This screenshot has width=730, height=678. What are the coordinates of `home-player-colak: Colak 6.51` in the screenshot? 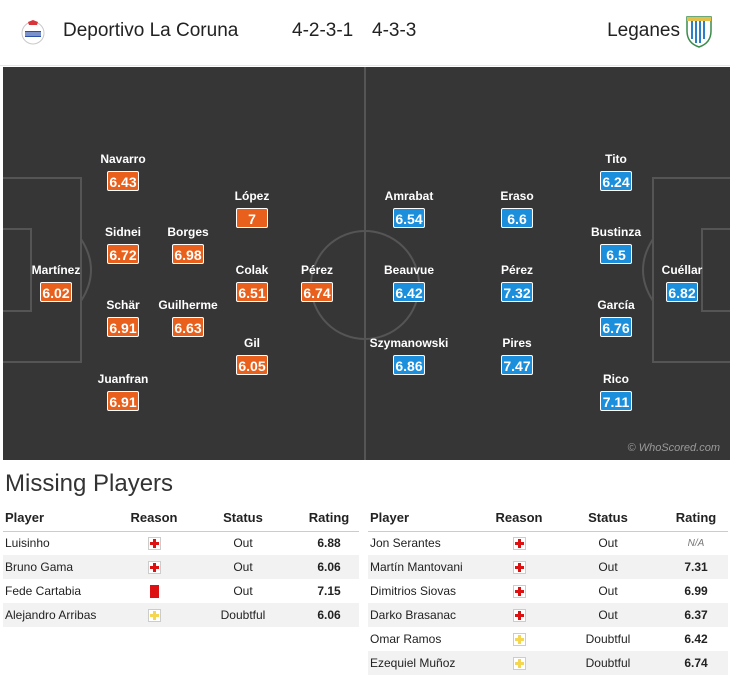 It's located at (252, 283).